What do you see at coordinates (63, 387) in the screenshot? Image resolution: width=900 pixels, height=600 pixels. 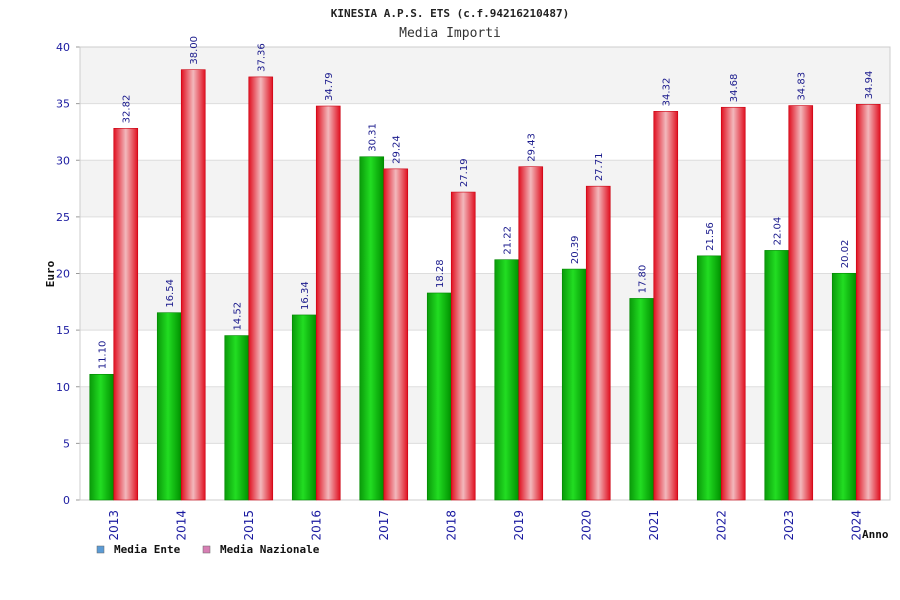 I see `y-tick-label: 10` at bounding box center [63, 387].